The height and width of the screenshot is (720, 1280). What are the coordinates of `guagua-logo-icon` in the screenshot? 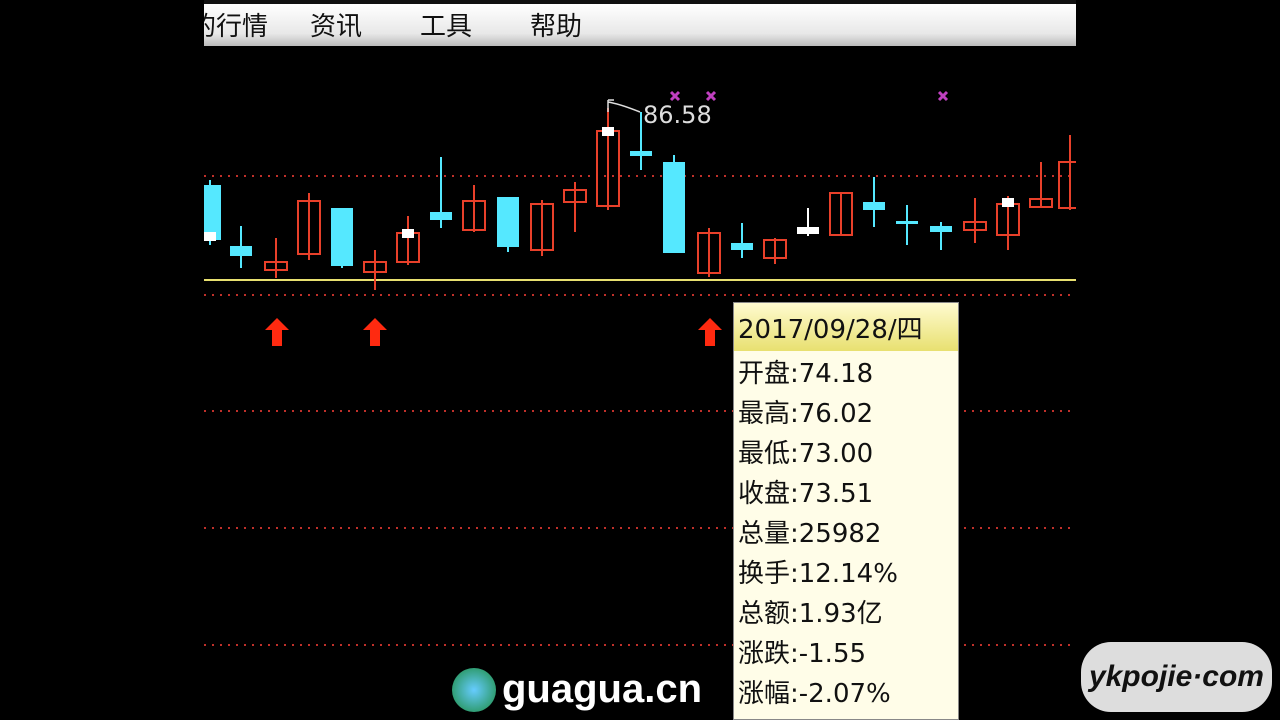 It's located at (474, 690).